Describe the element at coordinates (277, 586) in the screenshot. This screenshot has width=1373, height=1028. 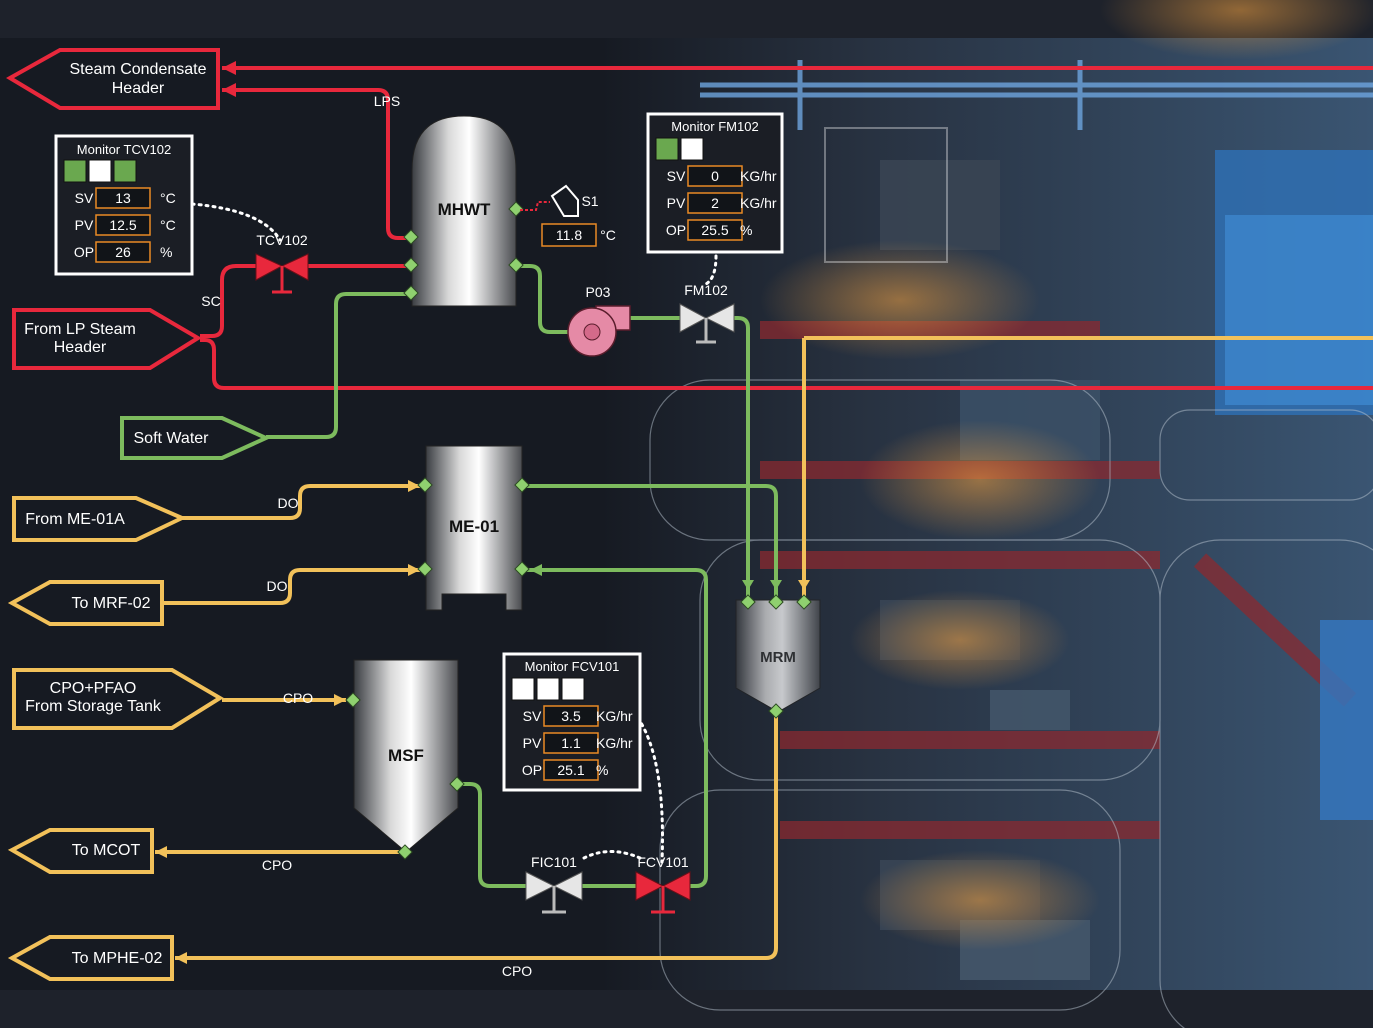
I see `do-outlet-label: DO` at that location.